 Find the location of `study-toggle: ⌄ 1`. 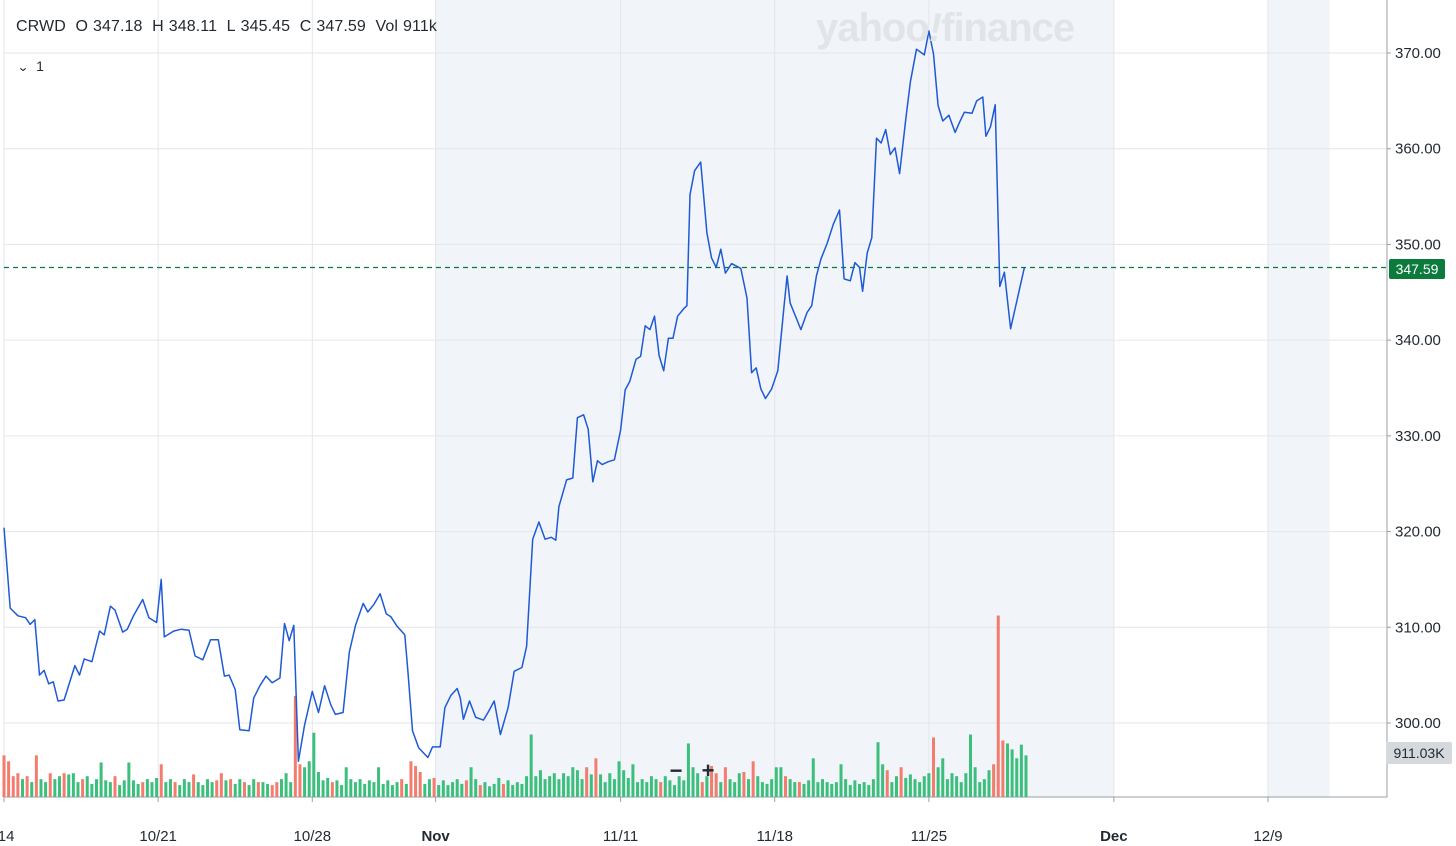

study-toggle: ⌄ 1 is located at coordinates (30, 66).